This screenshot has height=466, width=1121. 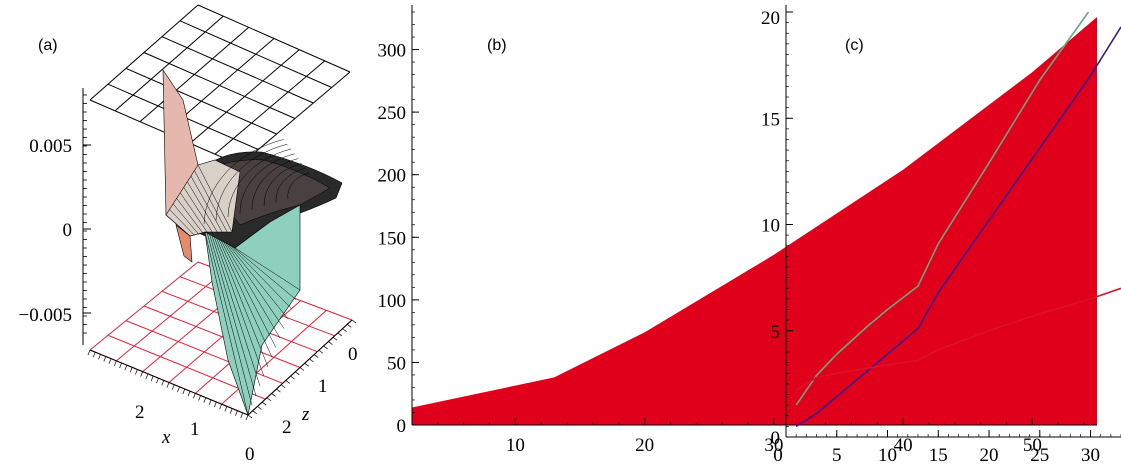 What do you see at coordinates (392, 176) in the screenshot?
I see `y-tick-label: 200` at bounding box center [392, 176].